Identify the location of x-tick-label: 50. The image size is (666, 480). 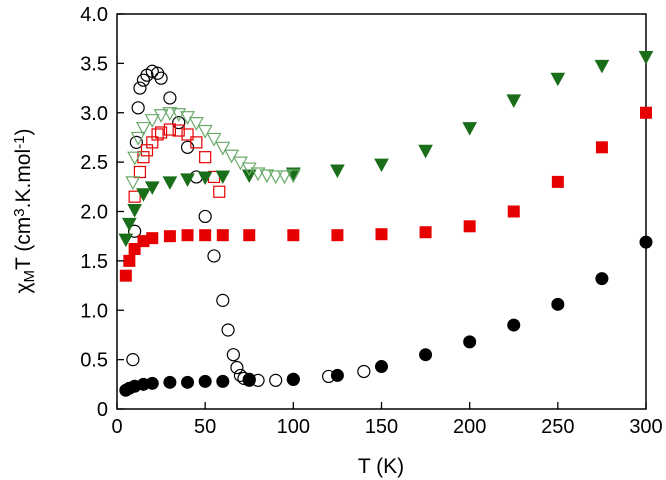
(205, 427).